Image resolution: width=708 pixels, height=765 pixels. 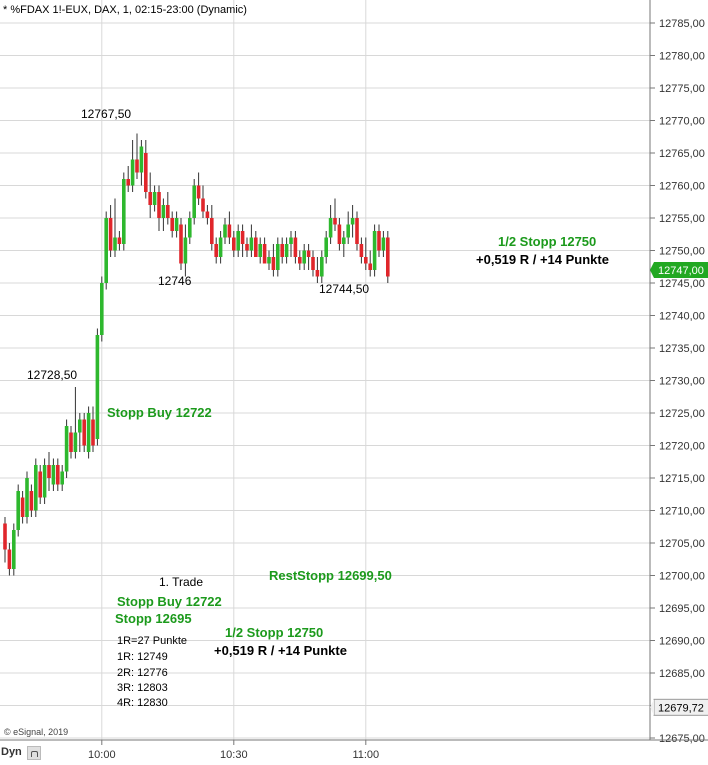 What do you see at coordinates (175, 281) in the screenshot?
I see `price-label-low-1: 12746` at bounding box center [175, 281].